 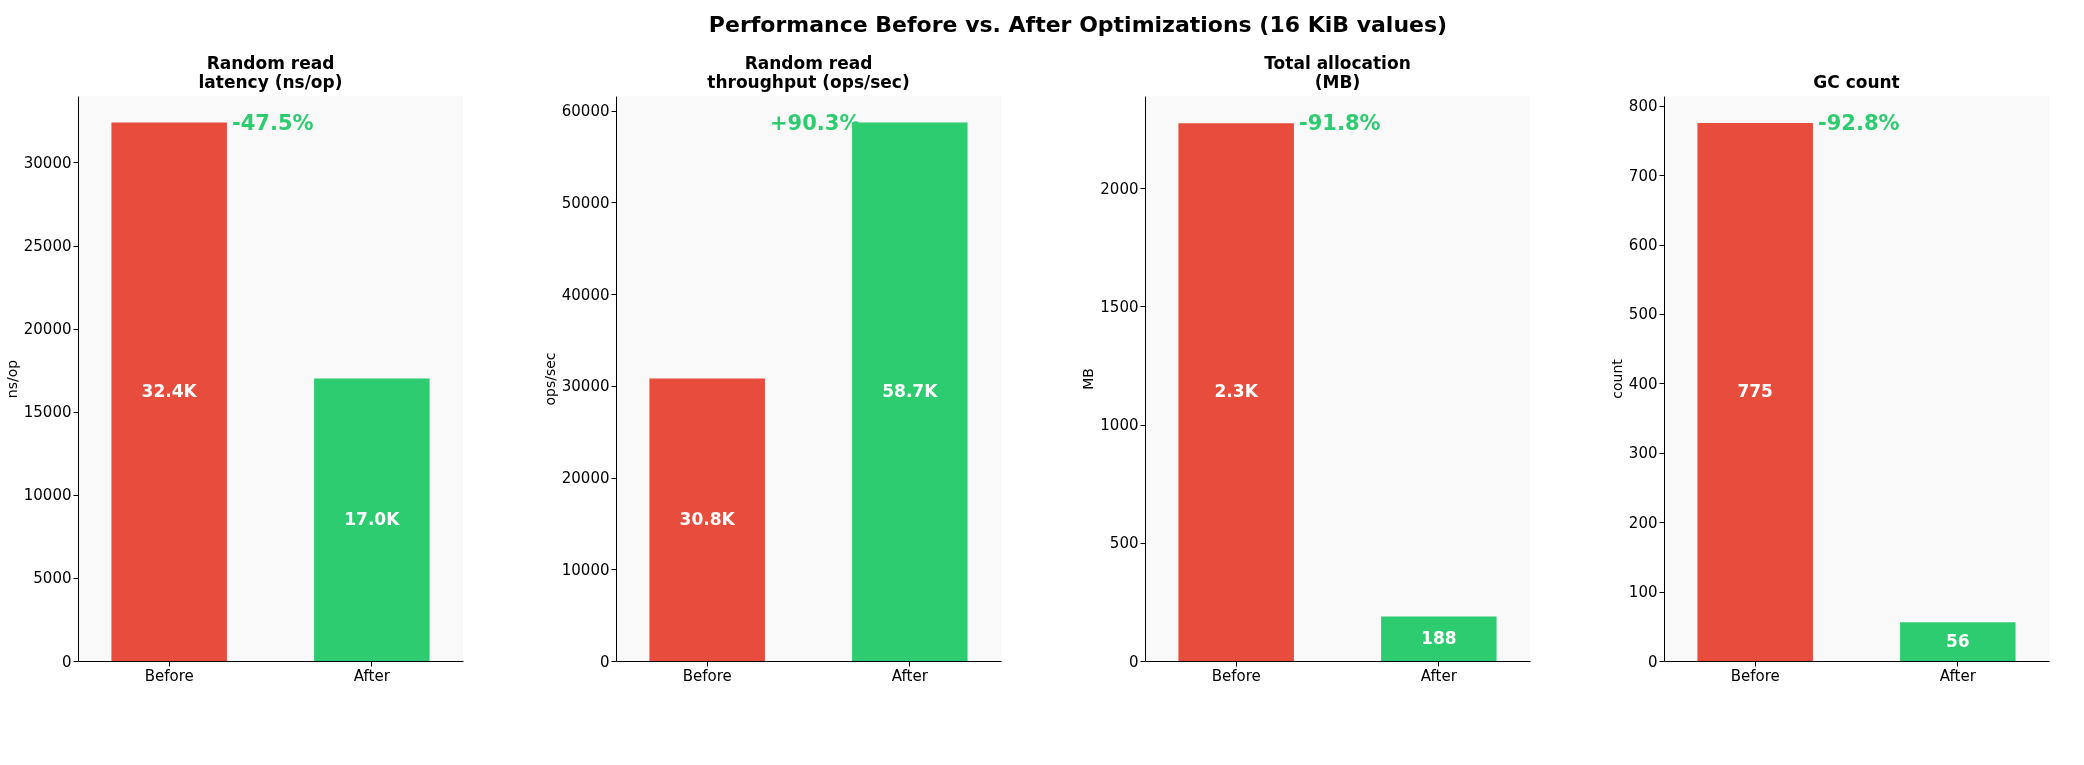 I want to click on annotation: -47.5%, so click(x=273, y=123).